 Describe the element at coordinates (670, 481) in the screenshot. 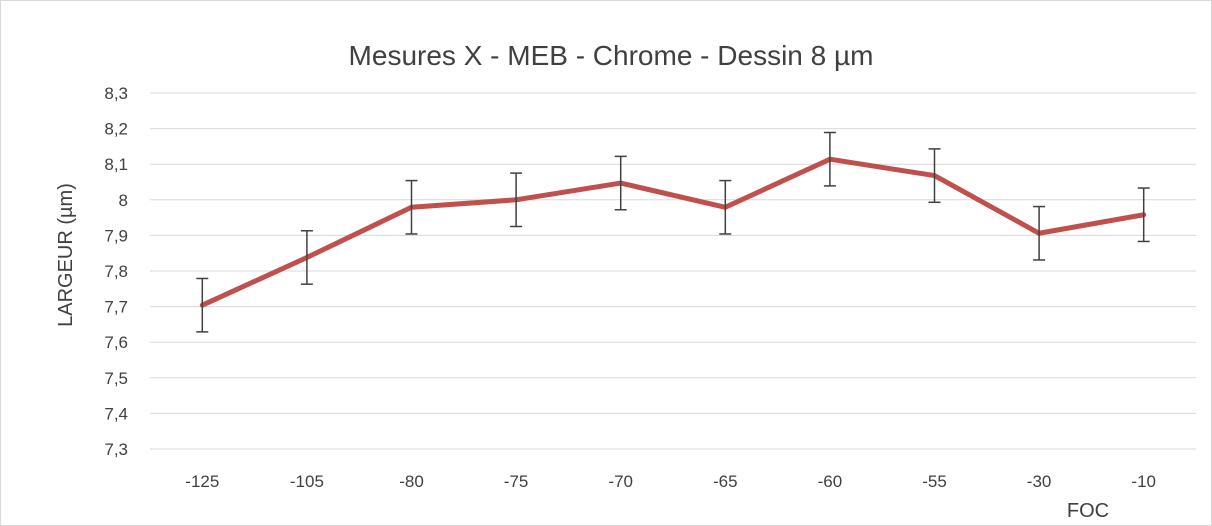

I see `x-axis-ticks: -125 -105 -80 -75 -70 -65 -60 -55 -30 -10` at that location.